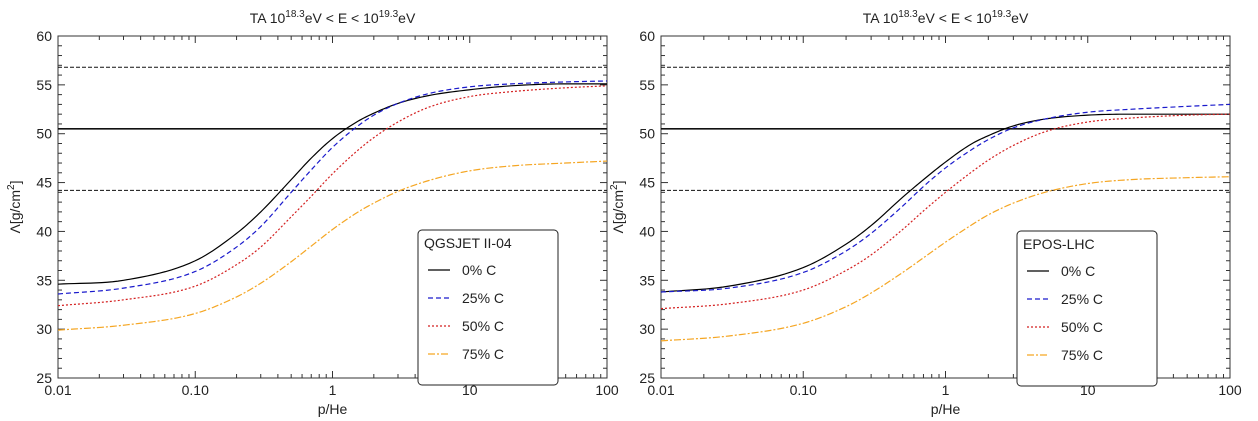 This screenshot has width=1258, height=421. What do you see at coordinates (468, 243) in the screenshot?
I see `legend-title: QGSJET II-04` at bounding box center [468, 243].